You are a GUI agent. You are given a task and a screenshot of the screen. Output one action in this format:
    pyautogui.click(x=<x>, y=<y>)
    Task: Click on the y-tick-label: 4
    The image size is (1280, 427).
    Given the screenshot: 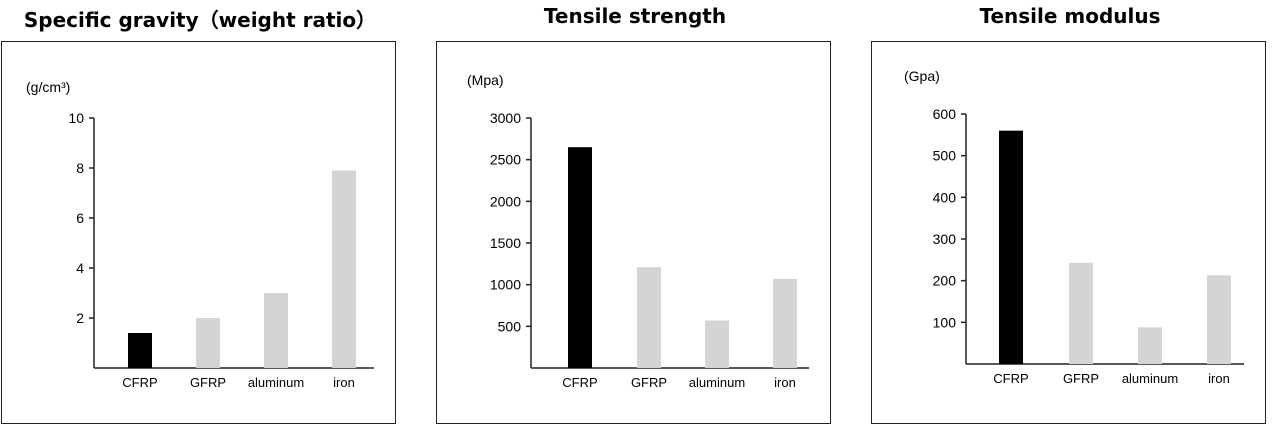 What is the action you would take?
    pyautogui.click(x=80, y=268)
    